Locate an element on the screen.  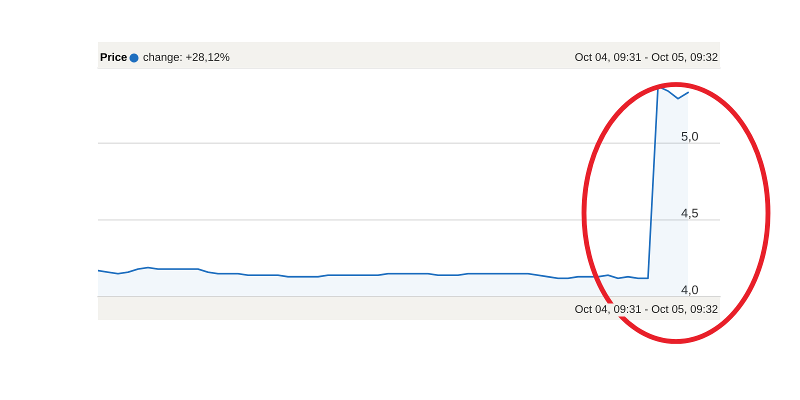
y-tick-label: 4,5 is located at coordinates (689, 213).